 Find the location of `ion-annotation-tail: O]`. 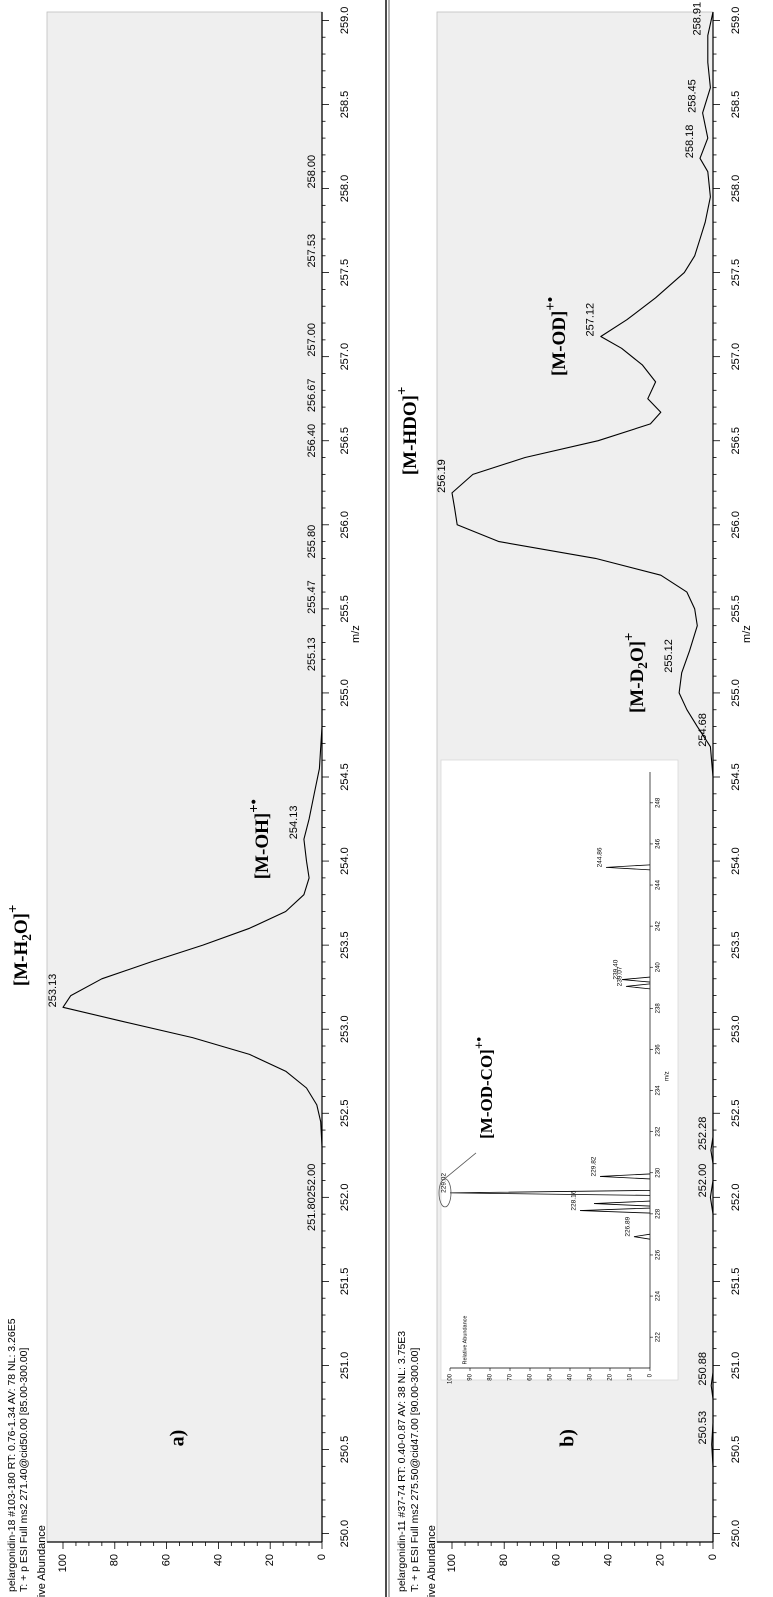

ion-annotation-tail: O] is located at coordinates (21, 923).